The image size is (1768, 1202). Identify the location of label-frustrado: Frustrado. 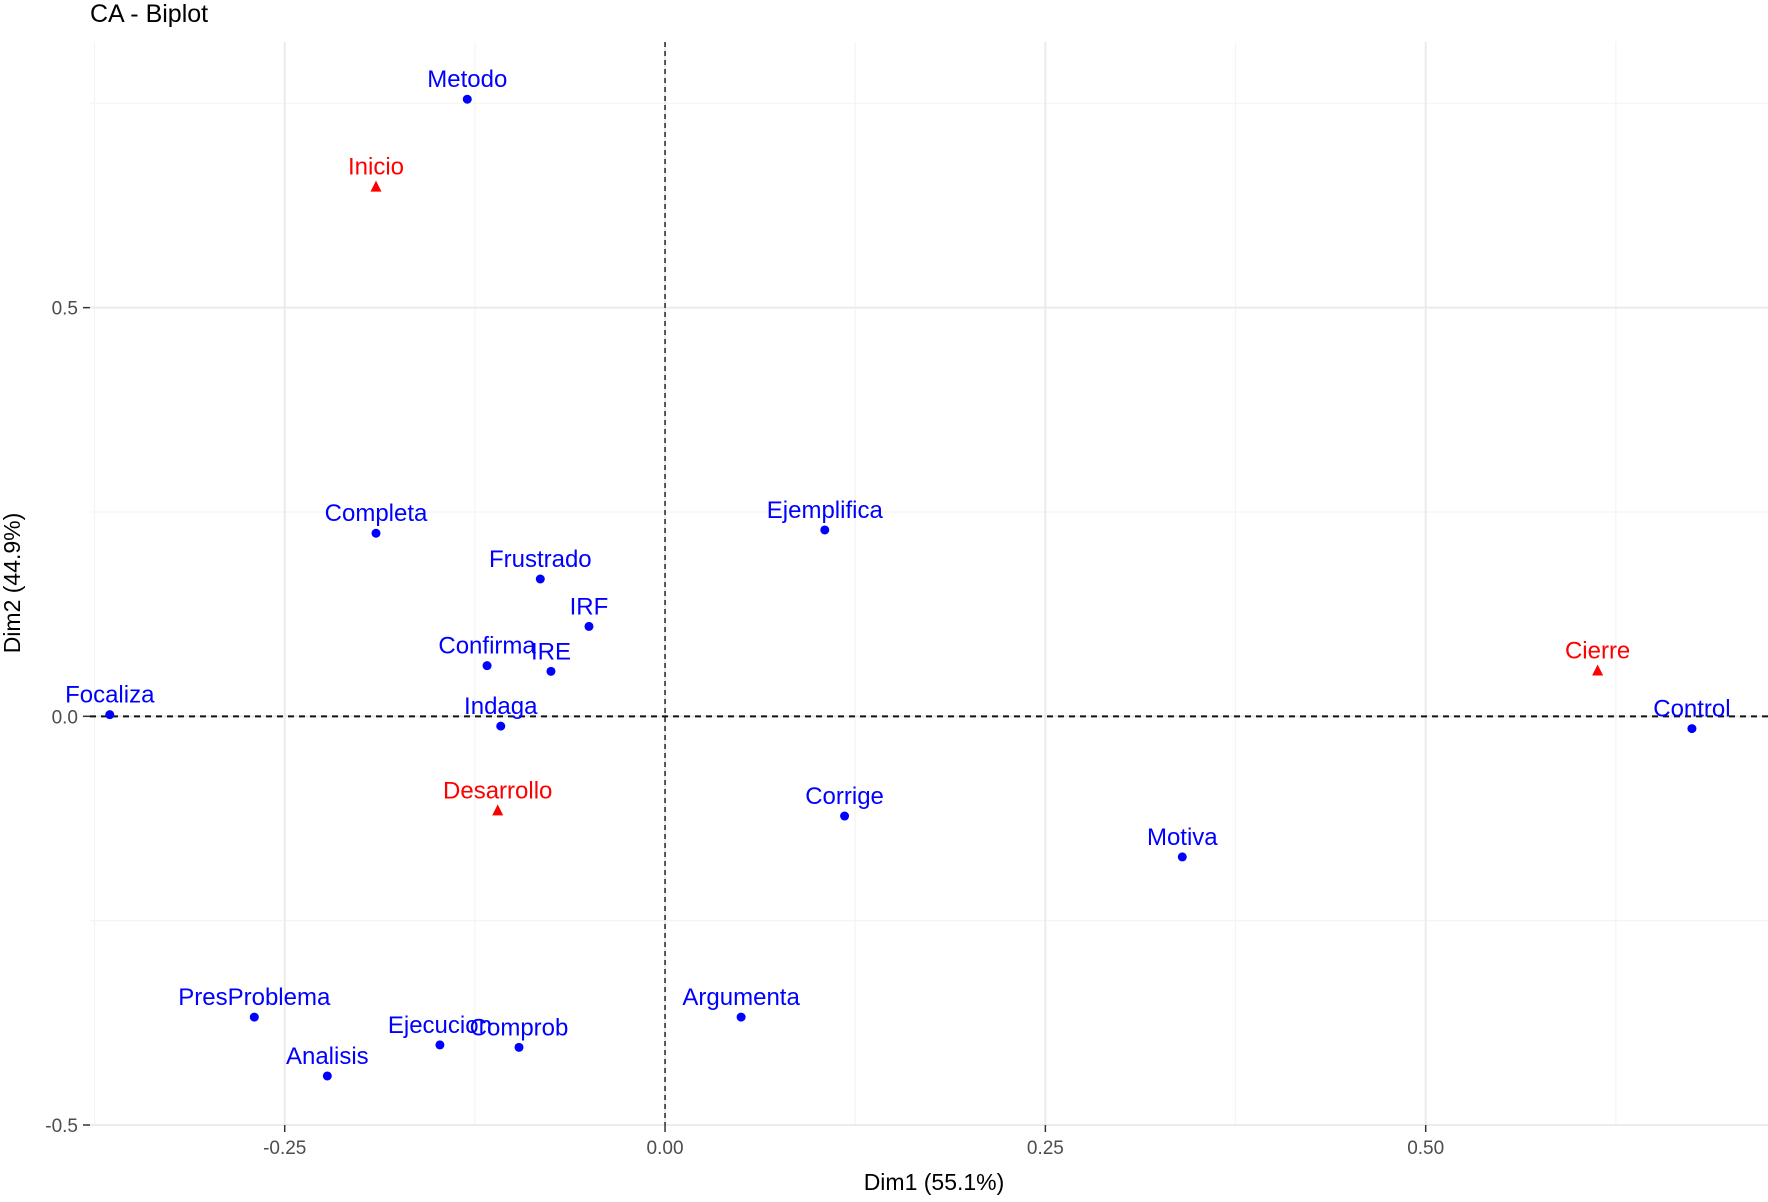
(540, 559).